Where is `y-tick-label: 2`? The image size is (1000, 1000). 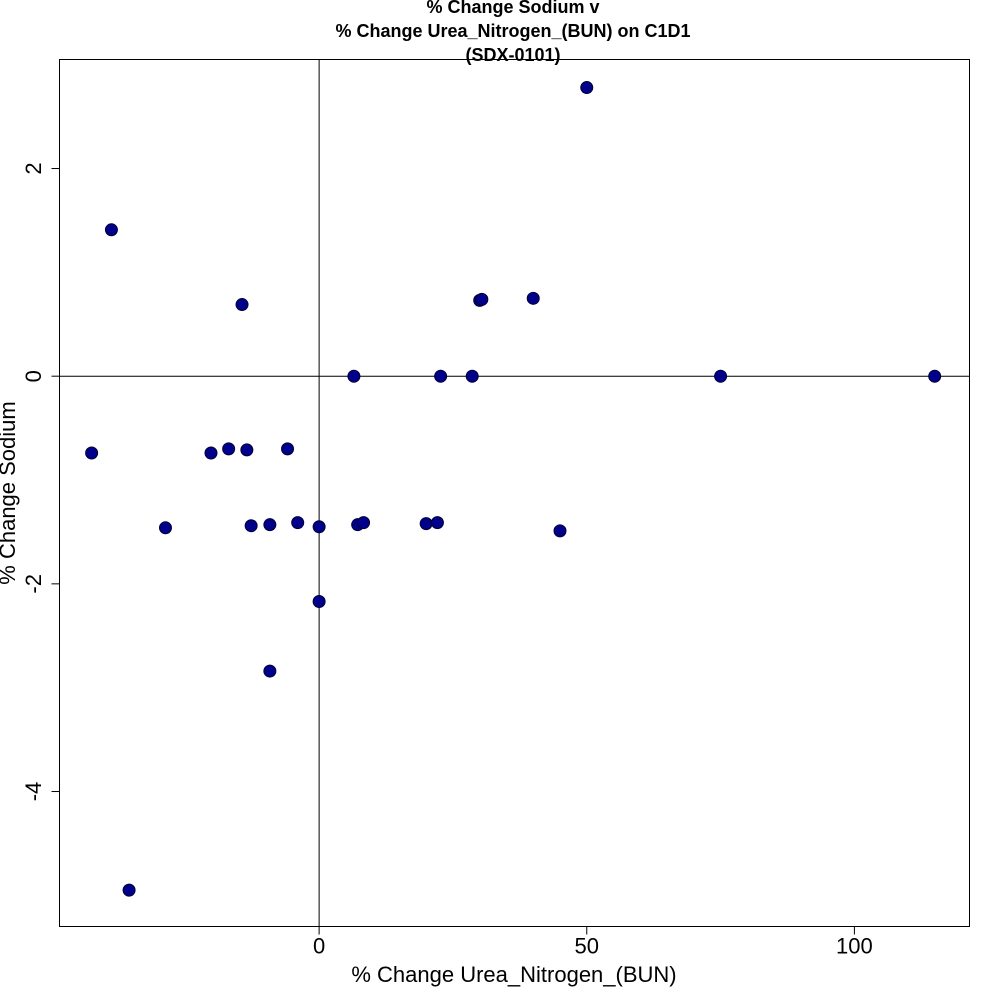
y-tick-label: 2 is located at coordinates (33, 168).